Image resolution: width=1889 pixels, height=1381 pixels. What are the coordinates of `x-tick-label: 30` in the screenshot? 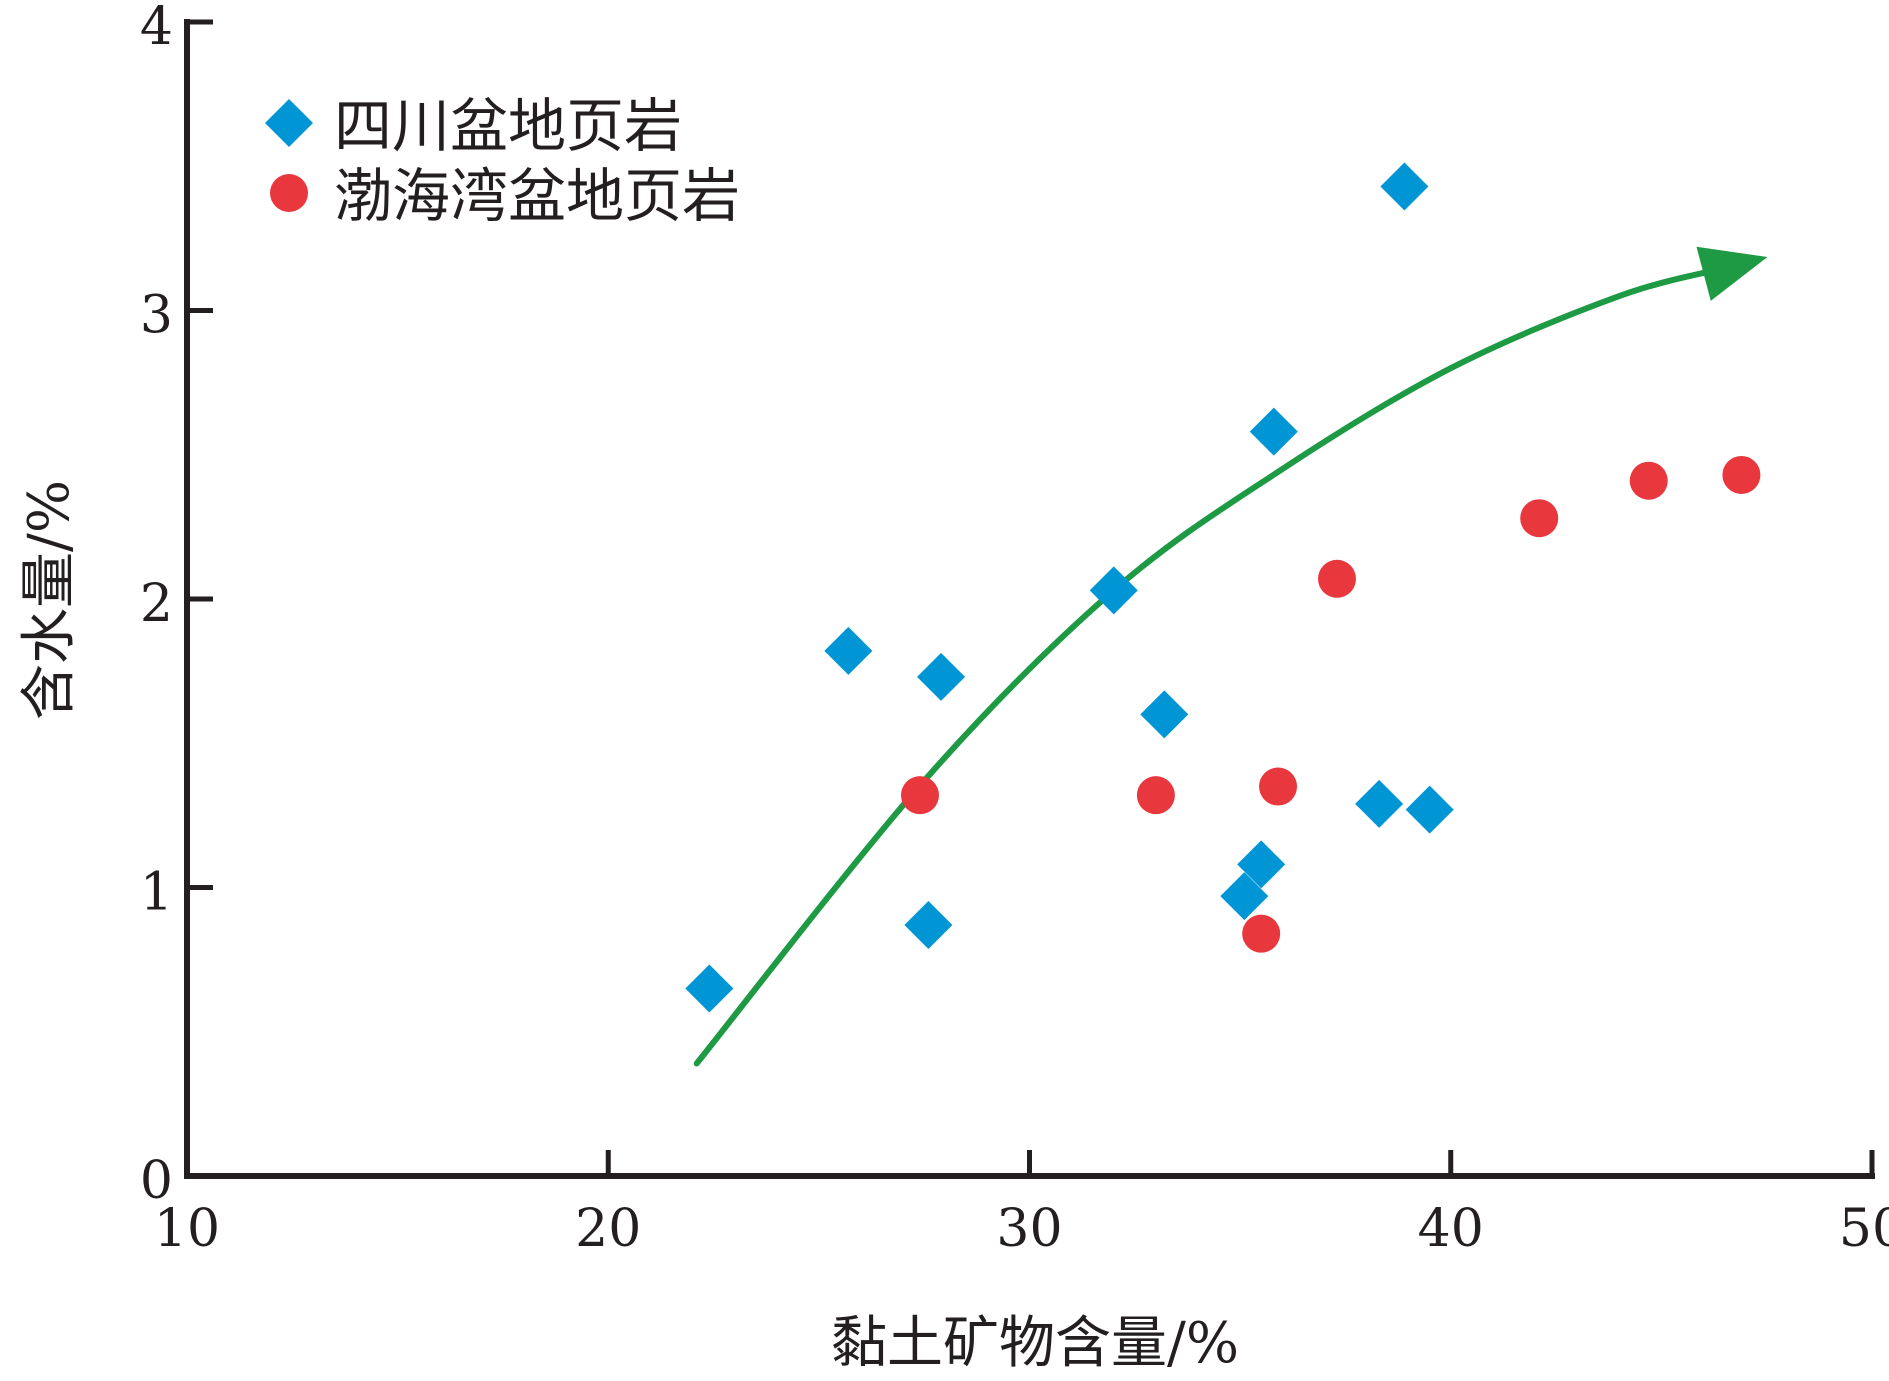 It's located at (1029, 1229).